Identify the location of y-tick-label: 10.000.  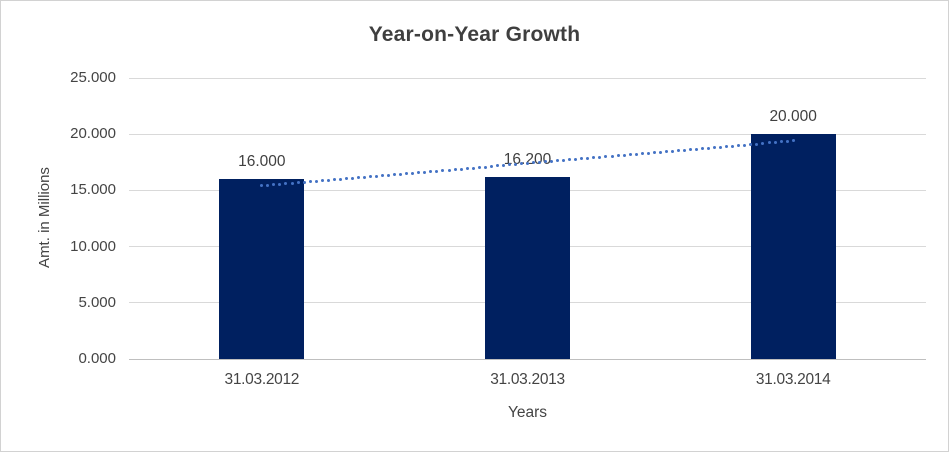
(93, 246).